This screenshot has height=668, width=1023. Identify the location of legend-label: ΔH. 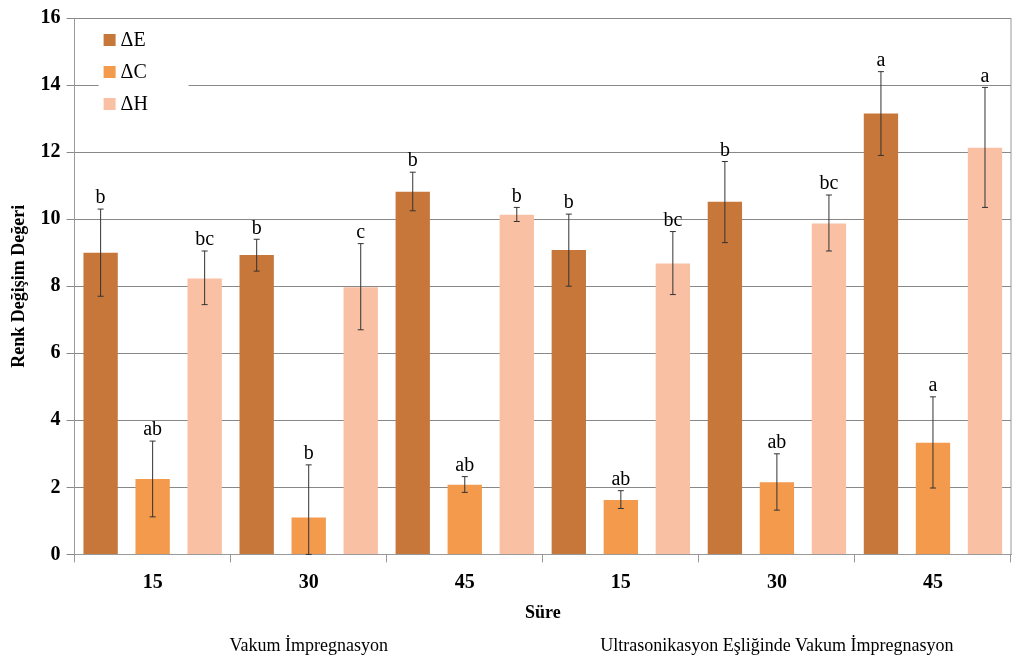
(134, 103).